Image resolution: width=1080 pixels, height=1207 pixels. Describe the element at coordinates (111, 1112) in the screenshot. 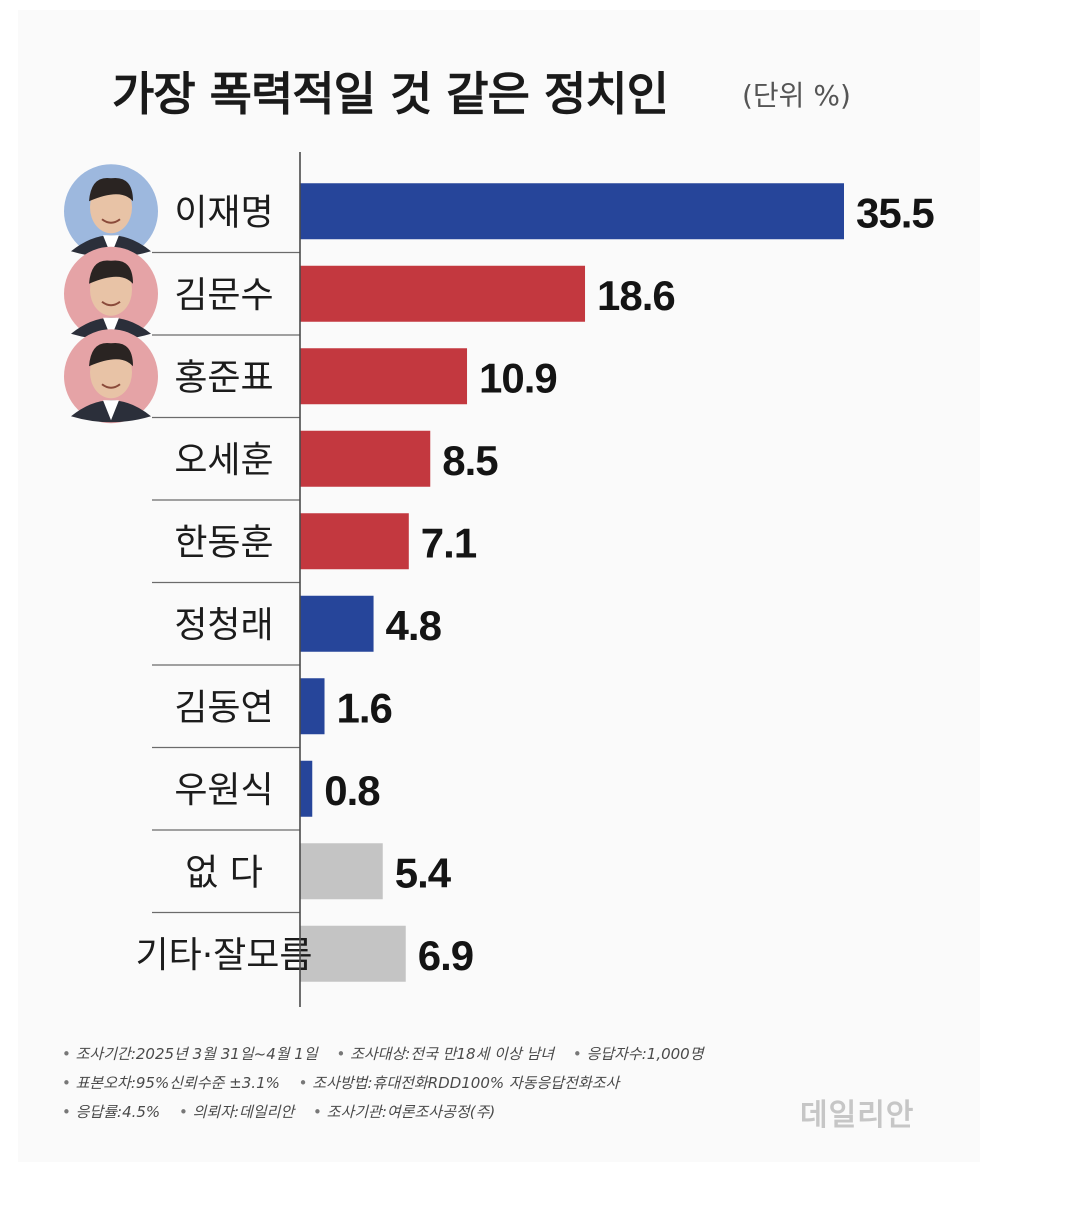

I see `note-response-rate: 응답률:4.5%` at that location.